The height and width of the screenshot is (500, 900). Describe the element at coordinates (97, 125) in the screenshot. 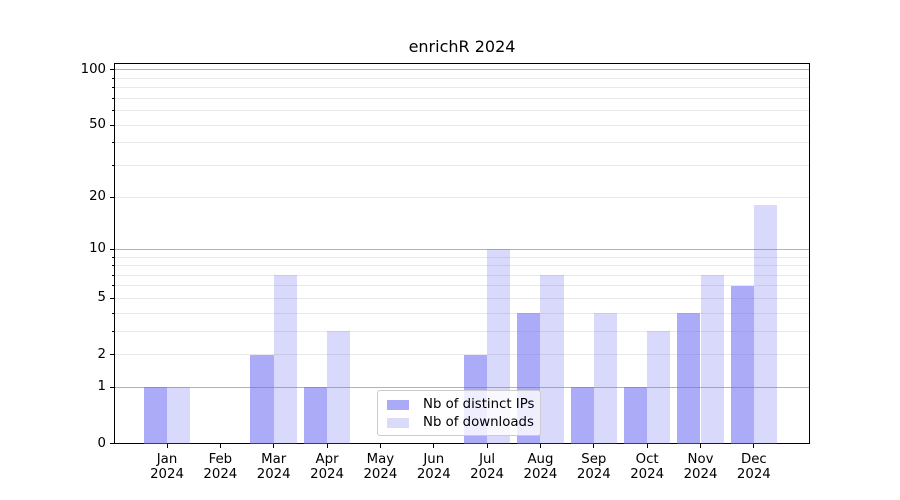

I see `y-tick-label: 50` at that location.